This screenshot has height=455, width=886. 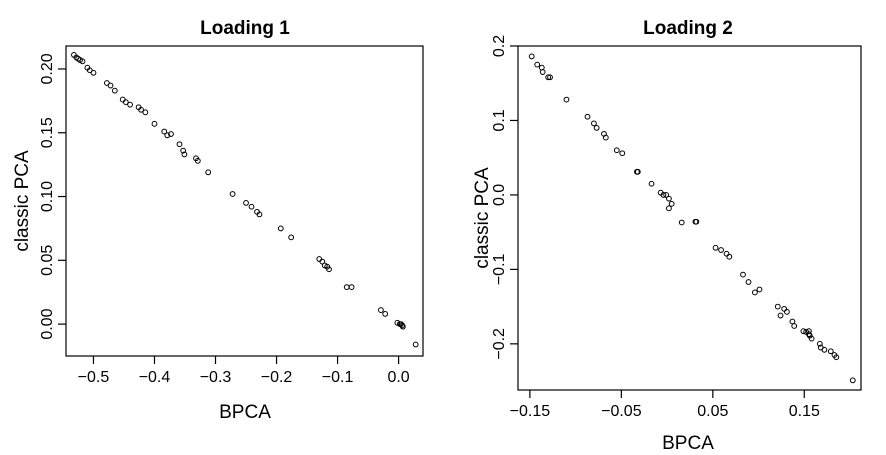 What do you see at coordinates (47, 260) in the screenshot?
I see `y-tick-label: 0.05` at bounding box center [47, 260].